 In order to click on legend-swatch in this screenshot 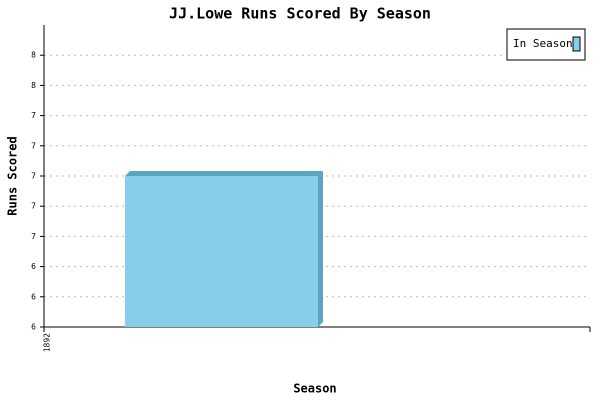, I will do `click(576, 44)`.